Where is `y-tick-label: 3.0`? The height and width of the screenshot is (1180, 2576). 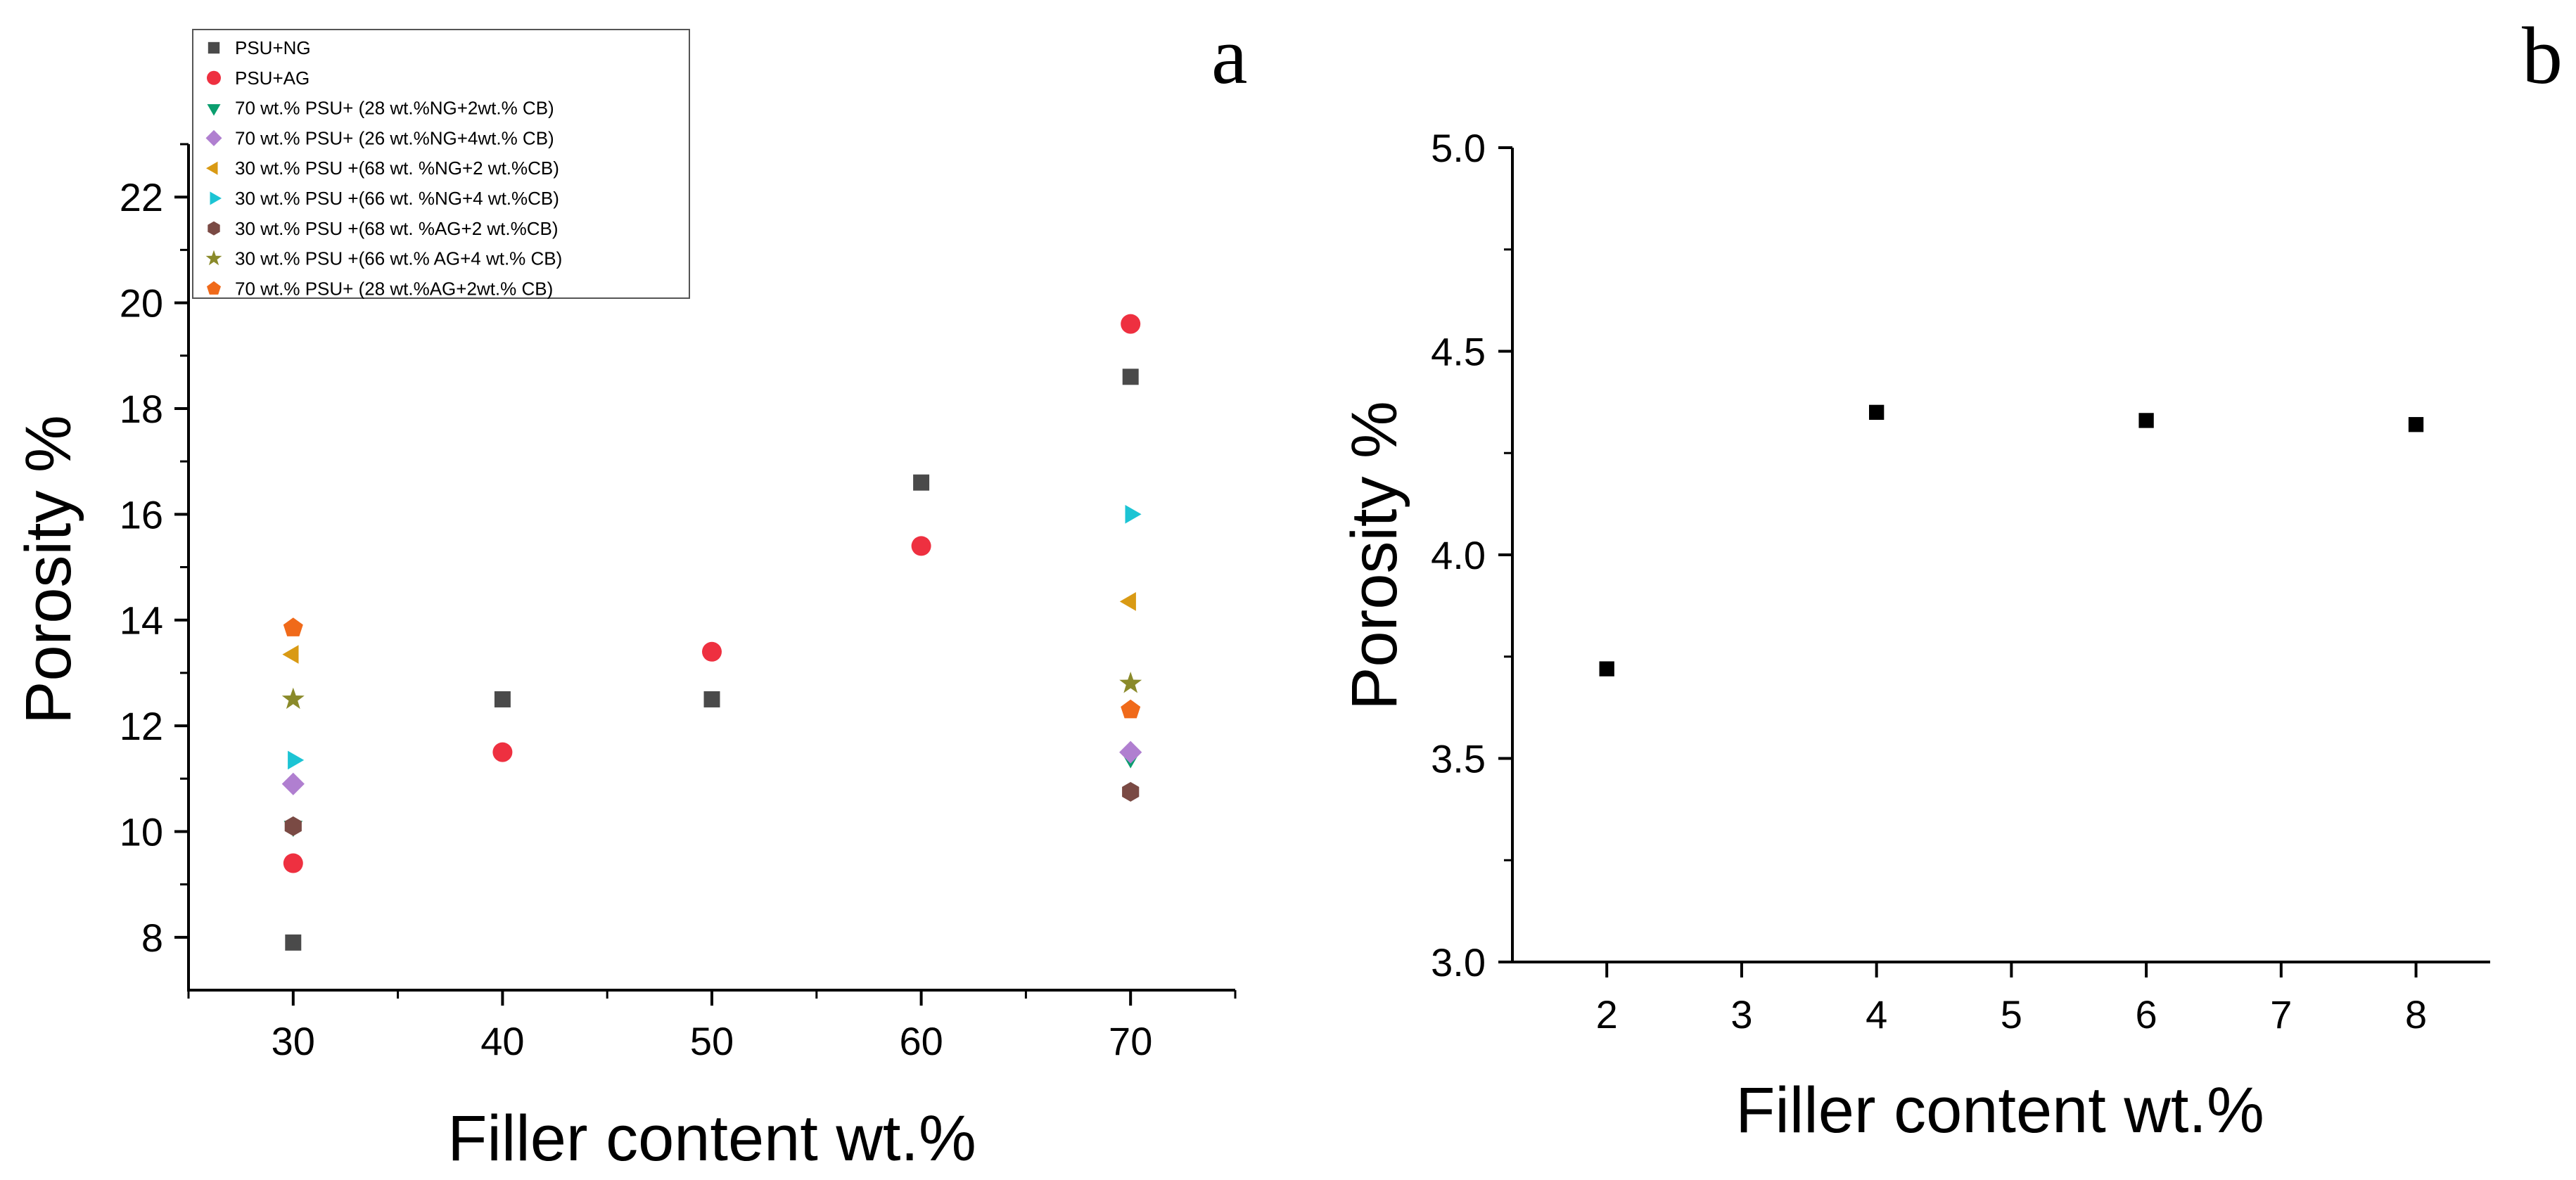 y-tick-label: 3.0 is located at coordinates (1458, 962).